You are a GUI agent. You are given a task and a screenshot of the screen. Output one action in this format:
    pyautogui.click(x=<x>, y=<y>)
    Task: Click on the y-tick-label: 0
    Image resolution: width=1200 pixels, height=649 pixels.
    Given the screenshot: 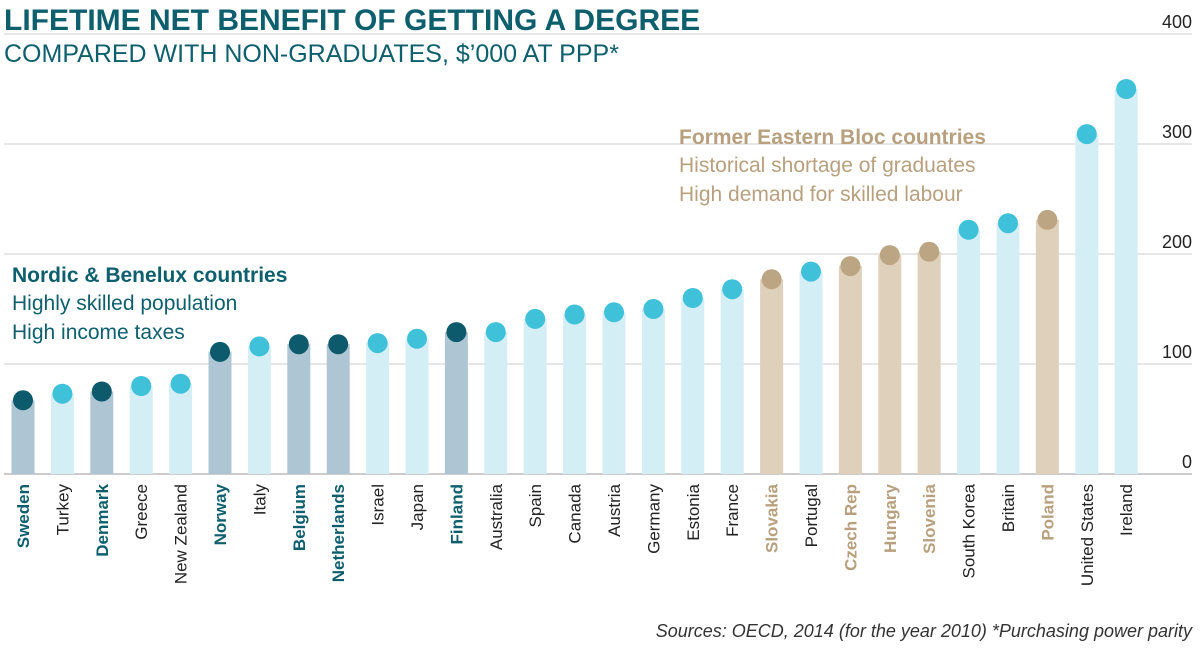 What is the action you would take?
    pyautogui.click(x=1187, y=462)
    